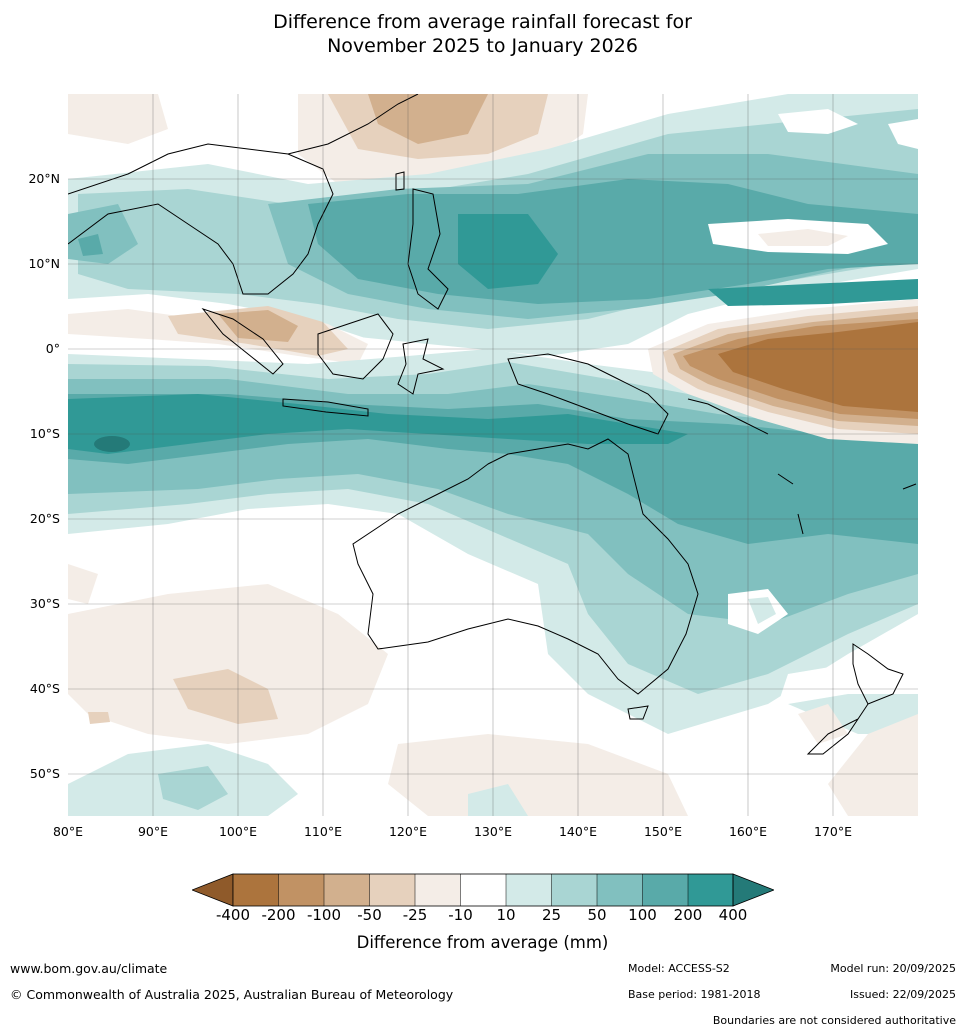 The height and width of the screenshot is (1035, 965). I want to click on colorbar-dividers, so click(483, 890).